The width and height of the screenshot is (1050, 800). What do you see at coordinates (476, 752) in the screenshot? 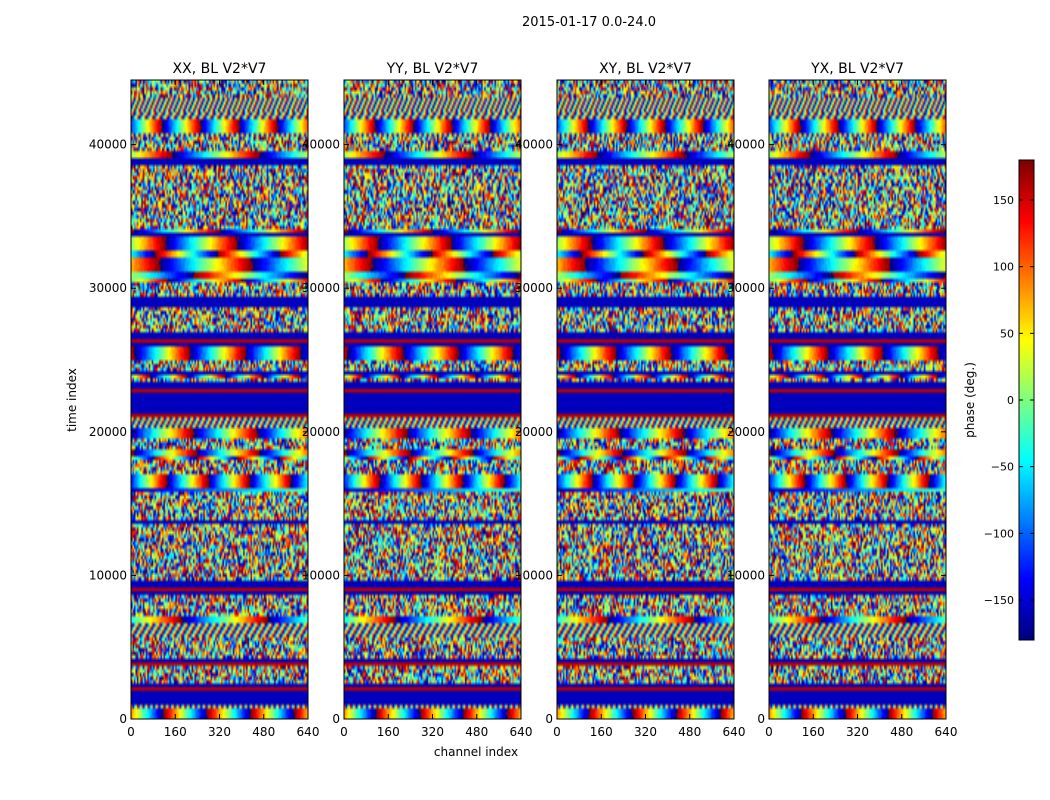
I see `x-axis-label: channel index` at bounding box center [476, 752].